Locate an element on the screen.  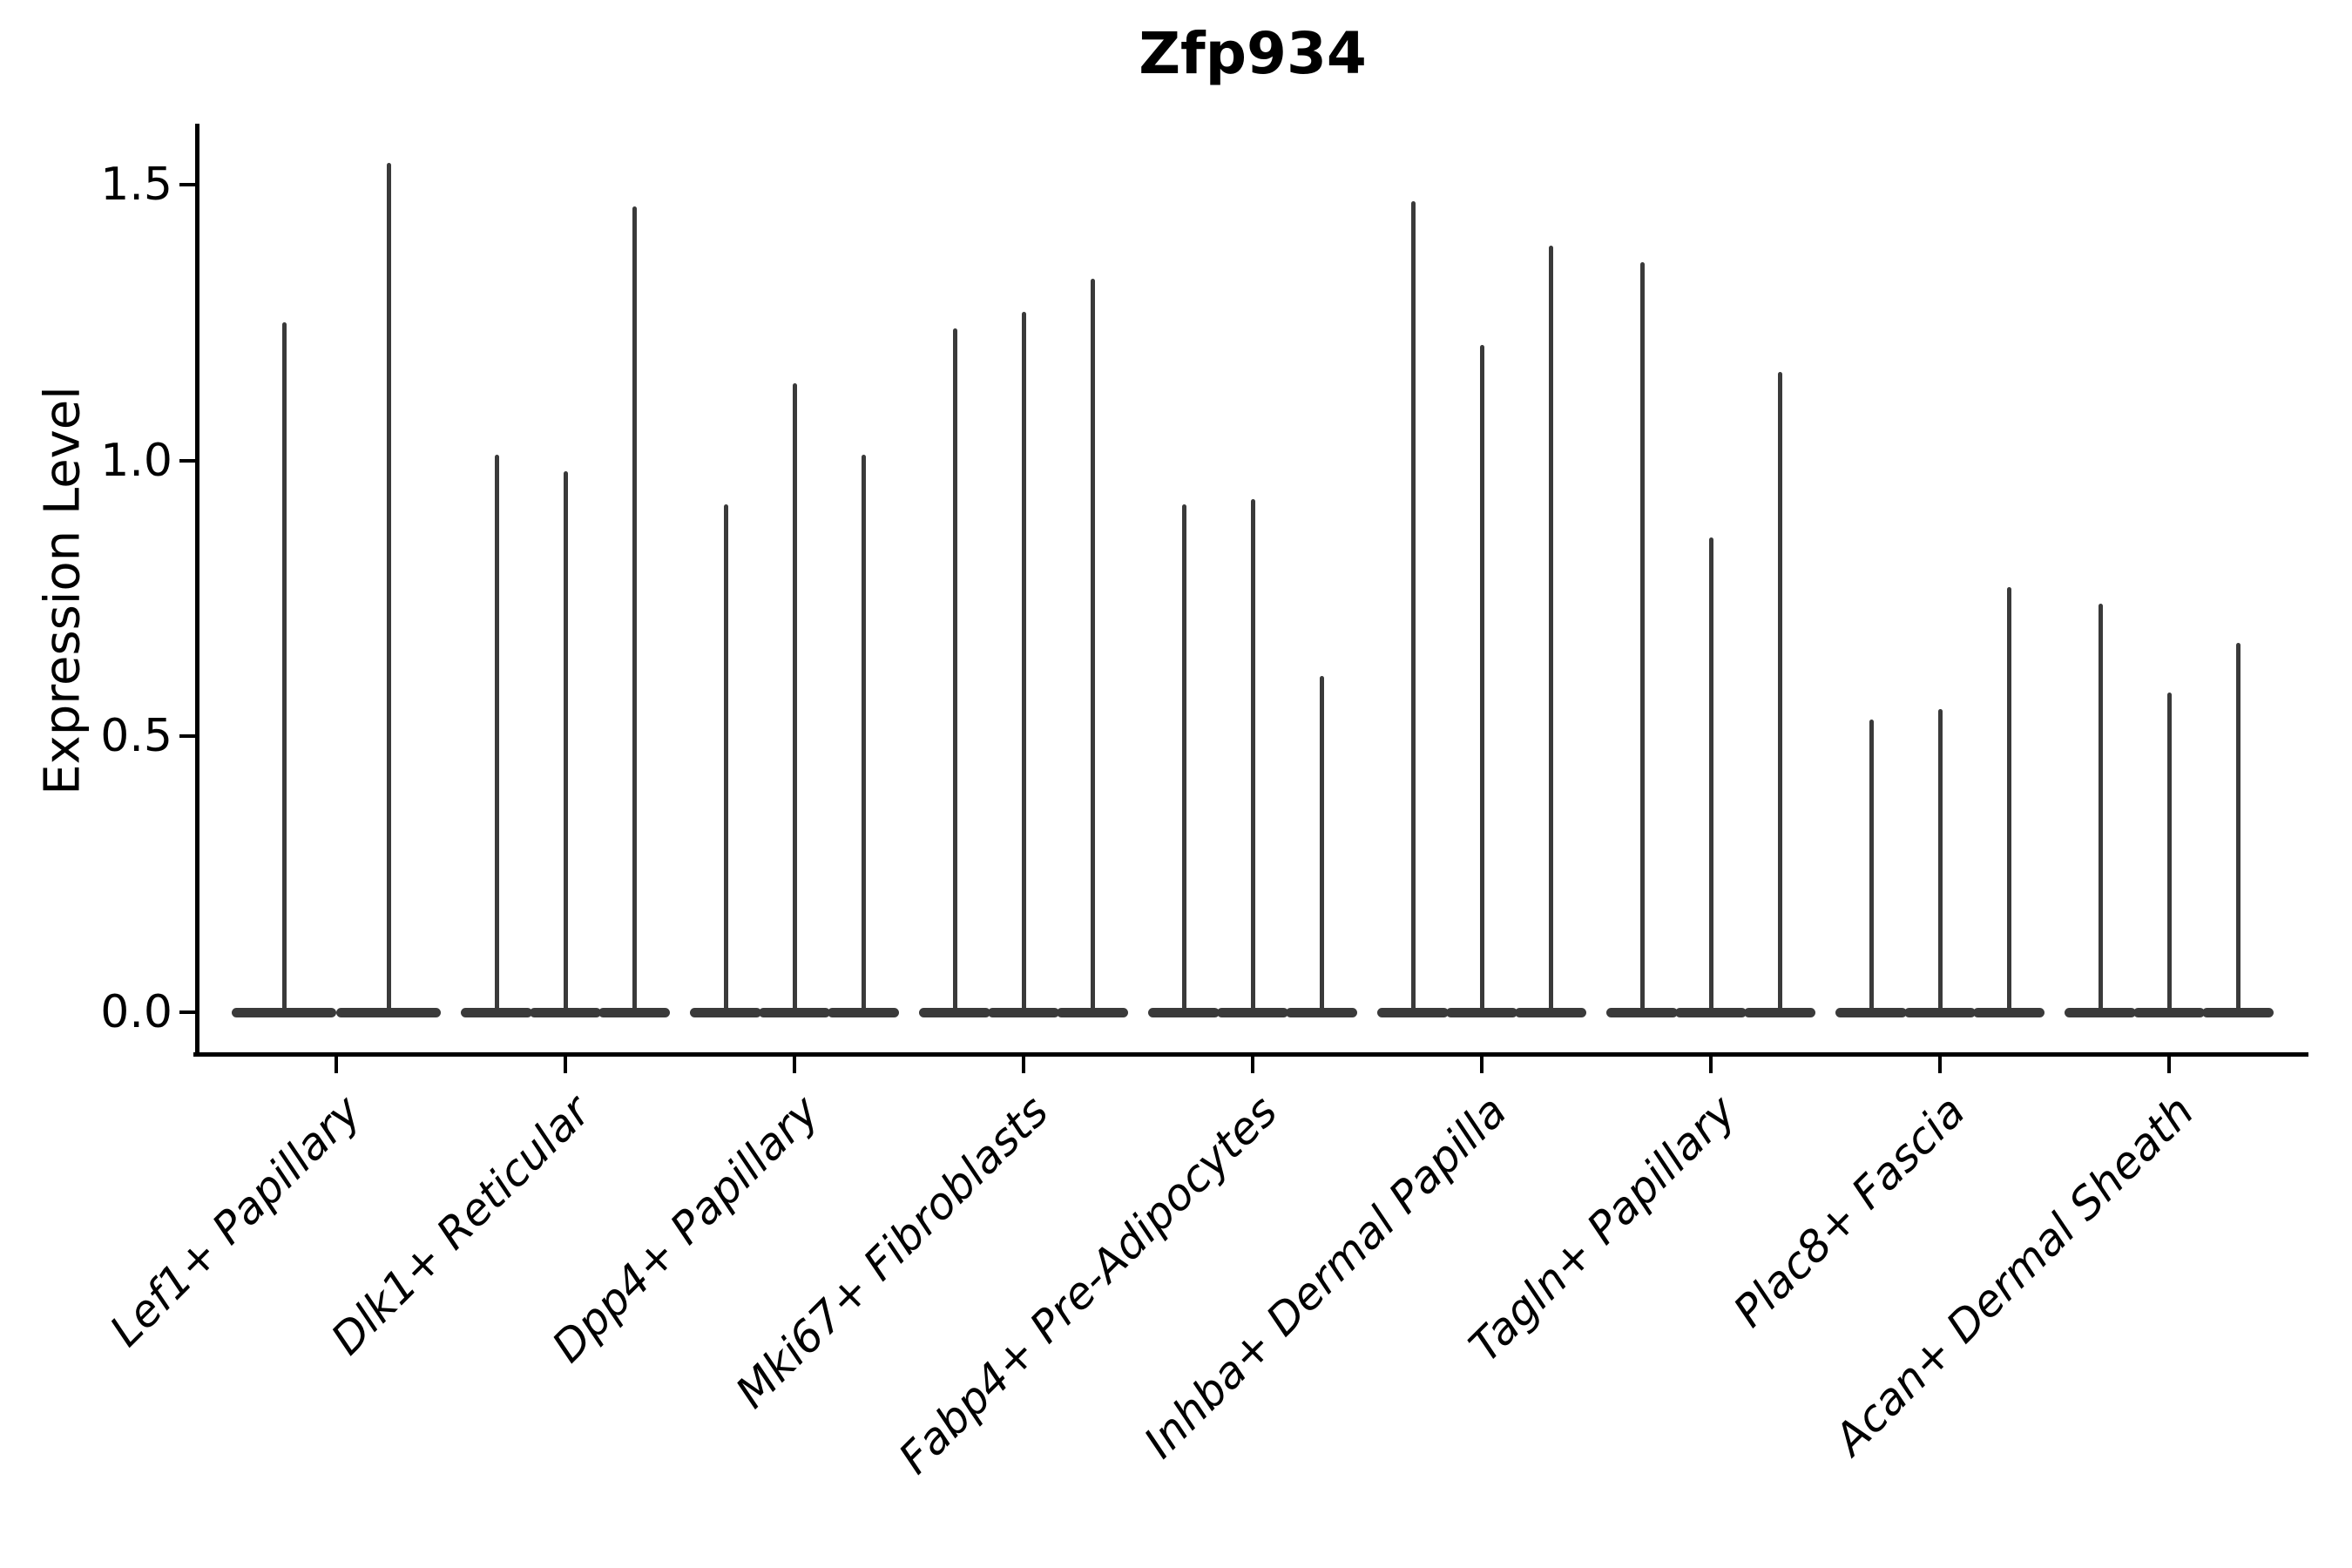
y-tick-label: 0.0 is located at coordinates (136, 1012).